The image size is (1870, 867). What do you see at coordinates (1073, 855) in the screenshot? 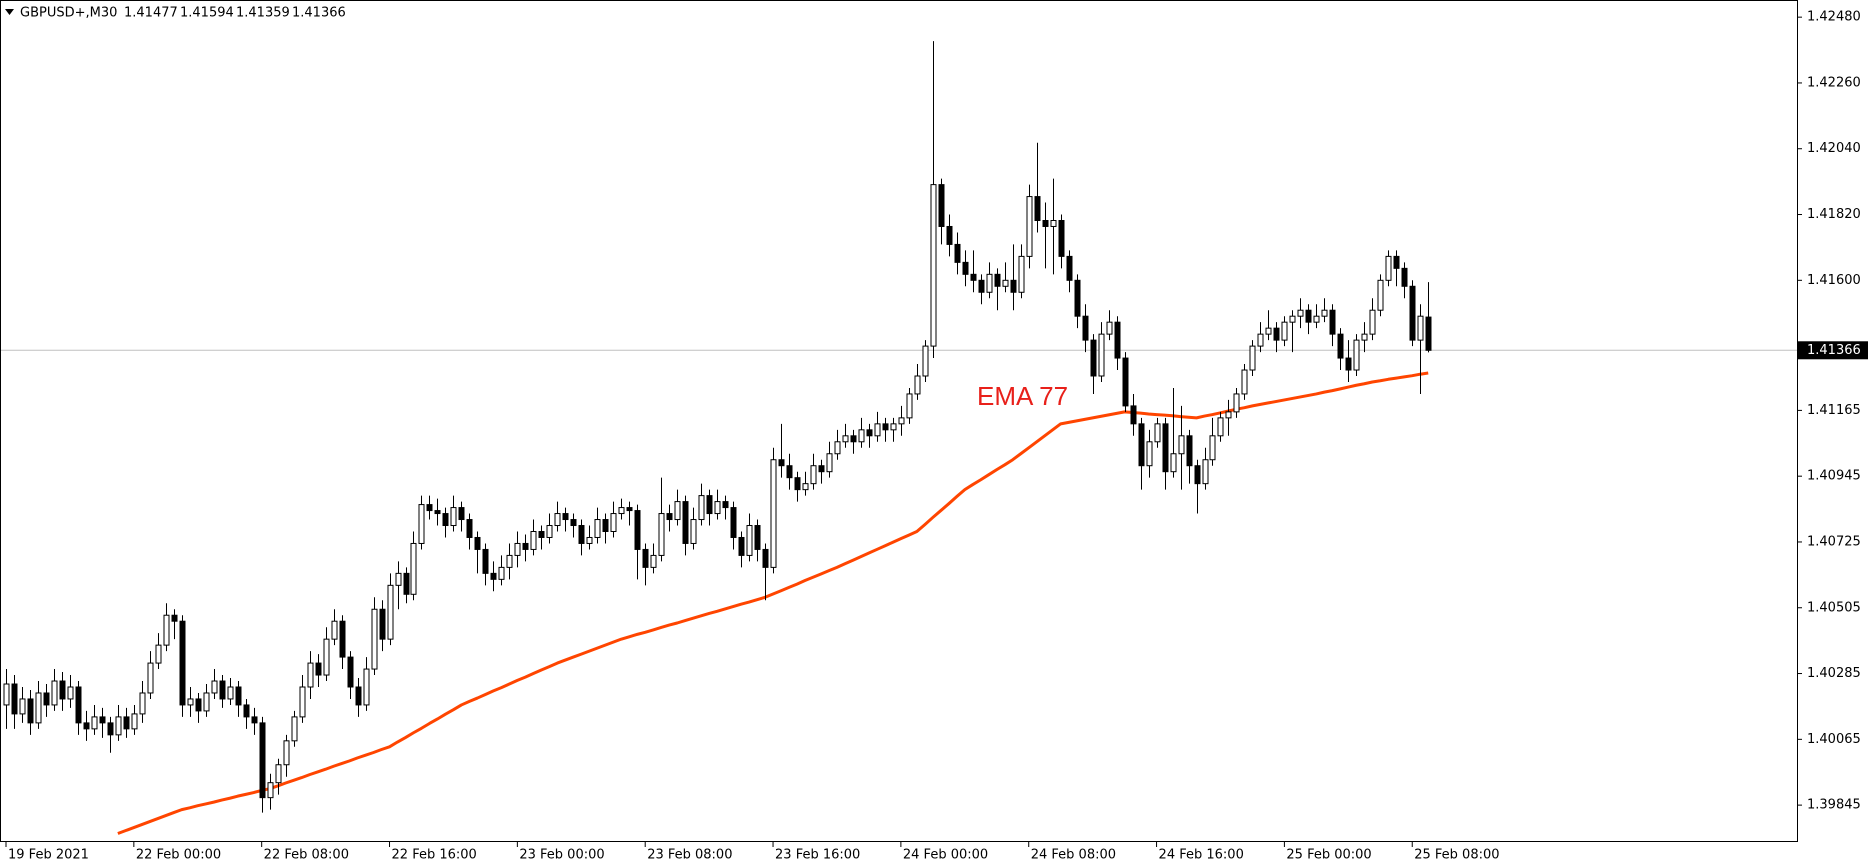
I see `x-tick-label: 24 Feb 08:00` at bounding box center [1073, 855].